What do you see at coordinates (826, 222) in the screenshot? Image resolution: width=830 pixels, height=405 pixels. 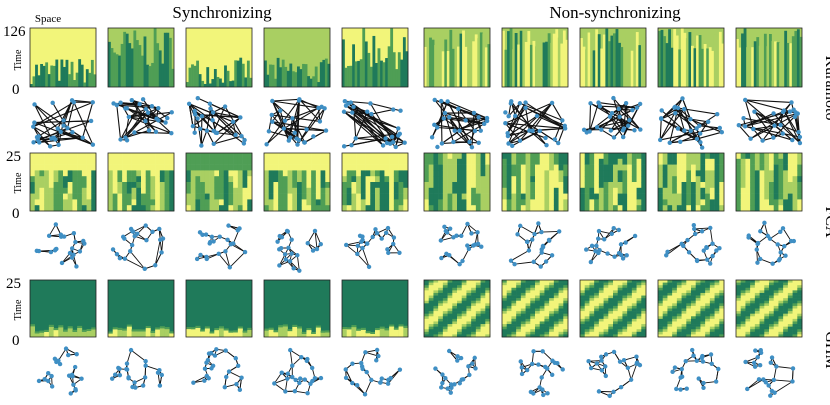 I see `row2-model-label: FCA` at bounding box center [826, 222].